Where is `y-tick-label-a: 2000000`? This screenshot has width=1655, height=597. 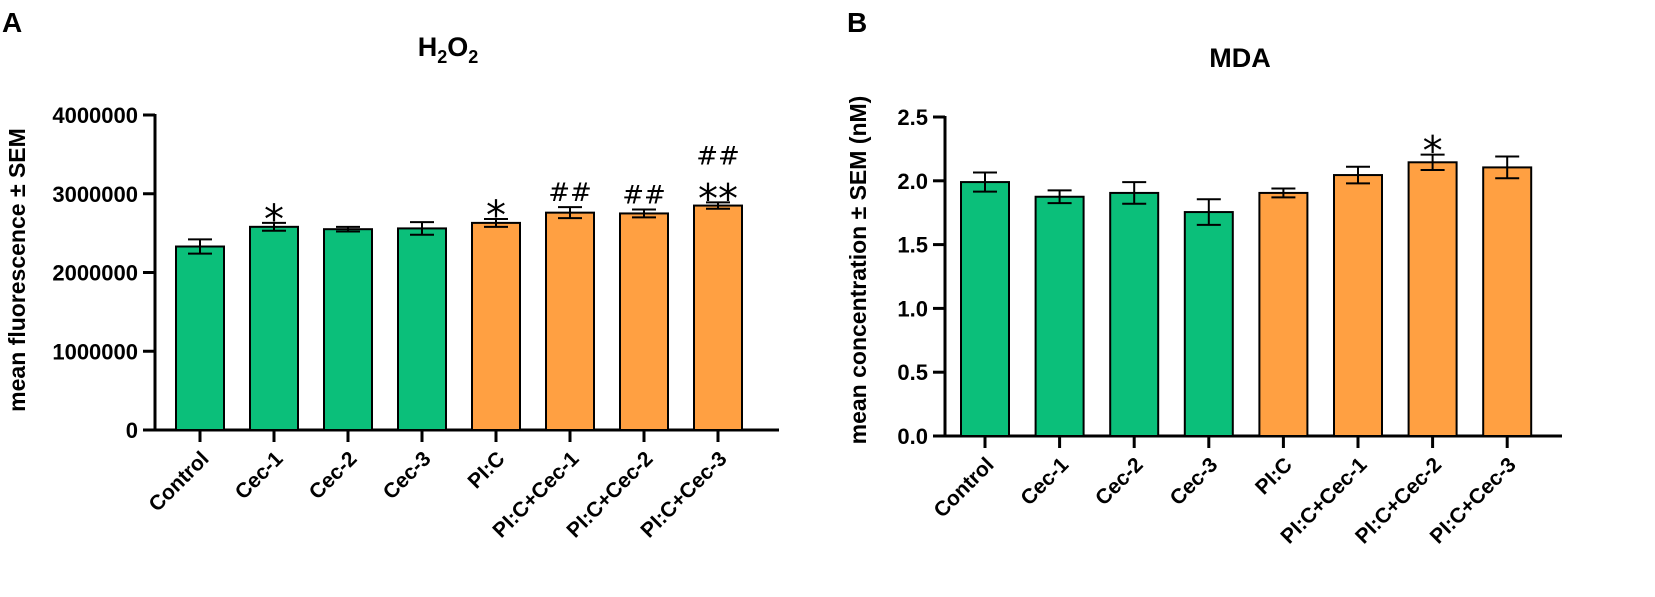
y-tick-label-a: 2000000 is located at coordinates (95, 273).